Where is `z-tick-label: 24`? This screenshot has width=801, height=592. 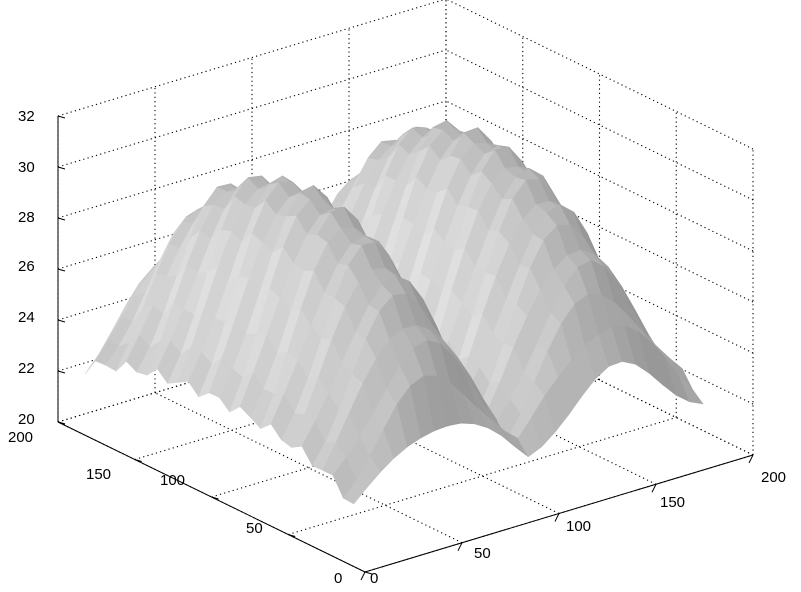 z-tick-label: 24 is located at coordinates (26, 317).